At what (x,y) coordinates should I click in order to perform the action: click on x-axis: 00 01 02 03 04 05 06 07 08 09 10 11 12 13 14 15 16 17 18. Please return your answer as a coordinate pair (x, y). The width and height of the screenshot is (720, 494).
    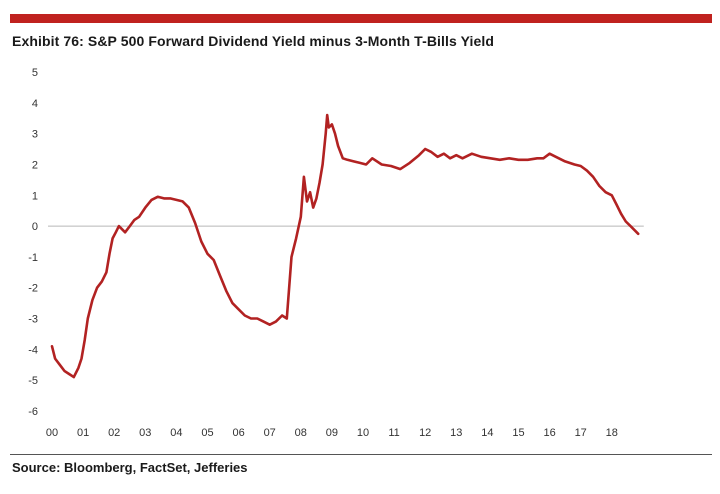
    Looking at the image, I should click on (332, 433).